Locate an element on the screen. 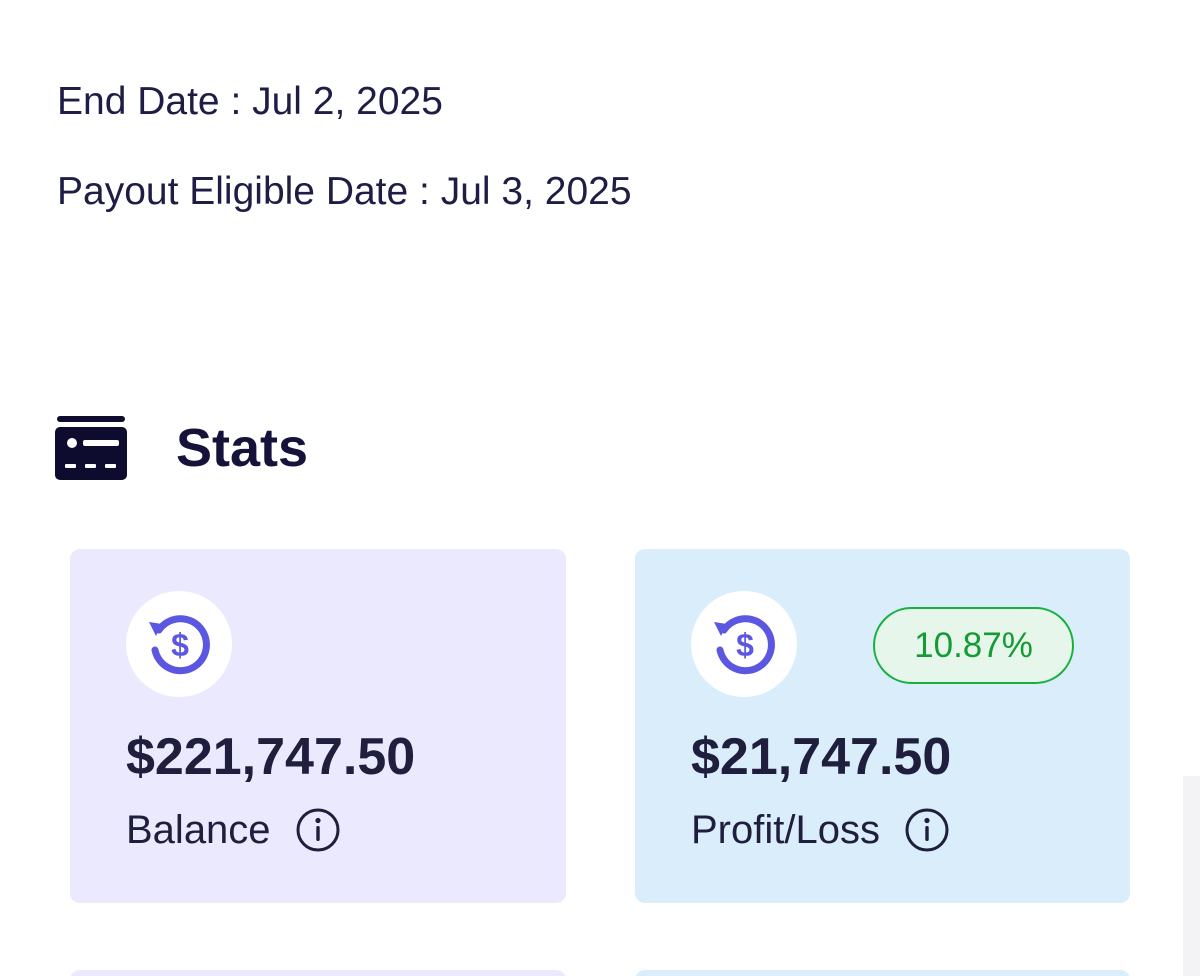 The image size is (1200, 976). next-card-peek-right is located at coordinates (882, 973).